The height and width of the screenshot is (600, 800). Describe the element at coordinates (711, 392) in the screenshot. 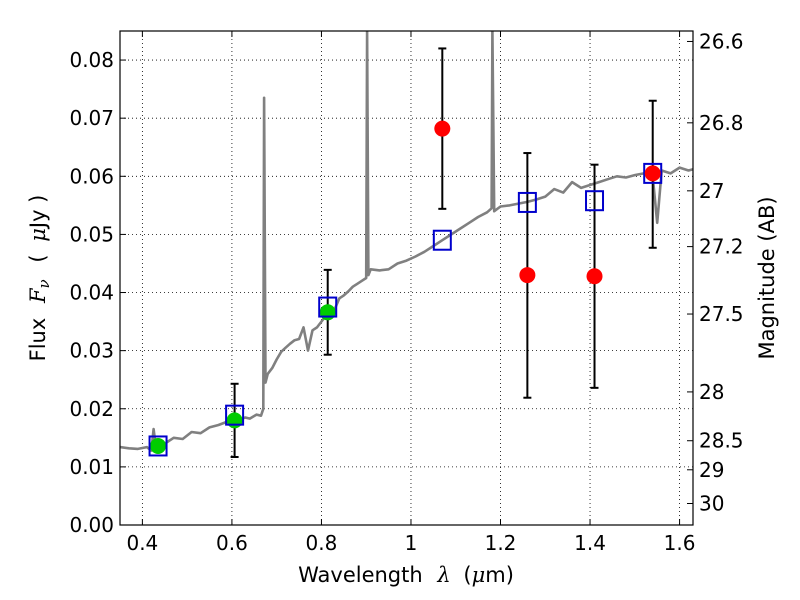

I see `mag-tick-label: 28` at that location.